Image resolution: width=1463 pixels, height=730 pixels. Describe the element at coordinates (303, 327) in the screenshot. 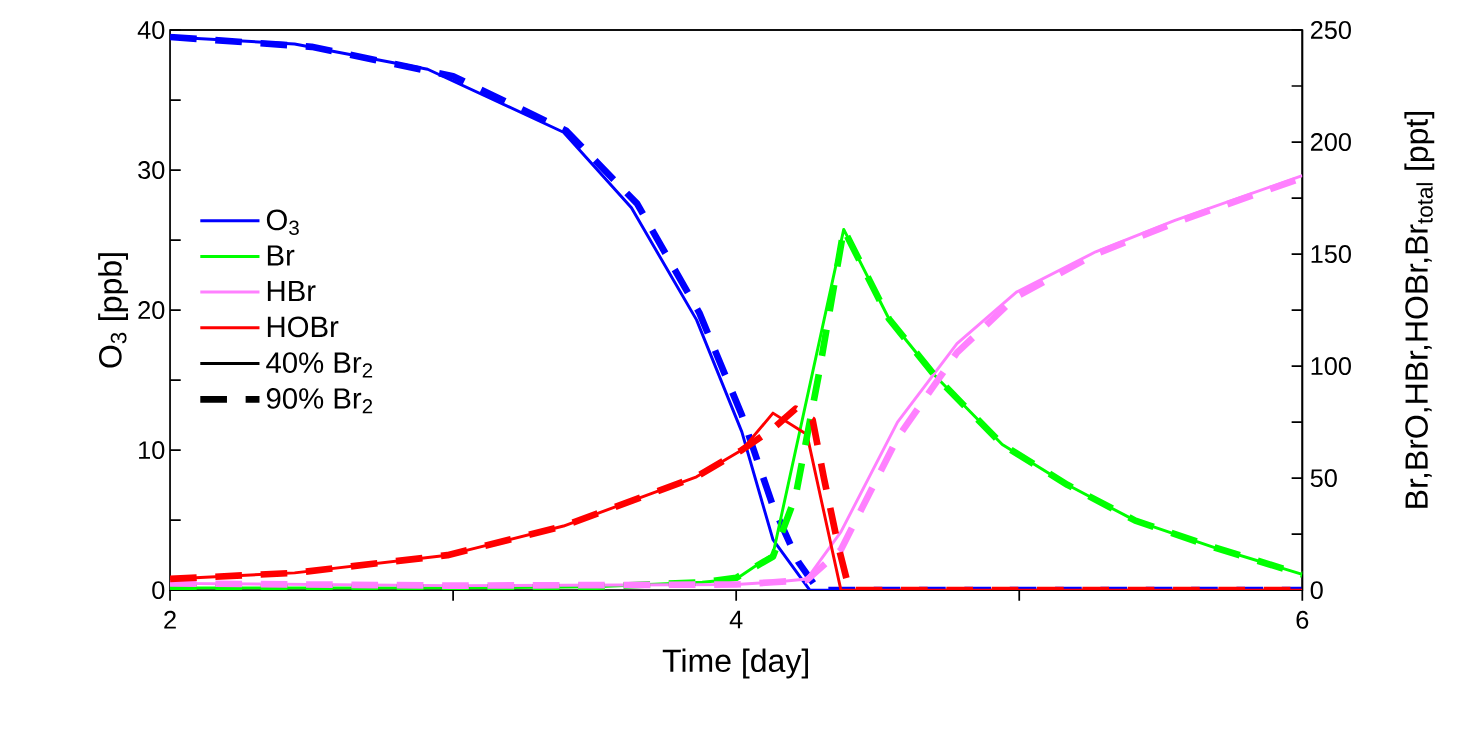

I see `legend-label: HOBr` at that location.